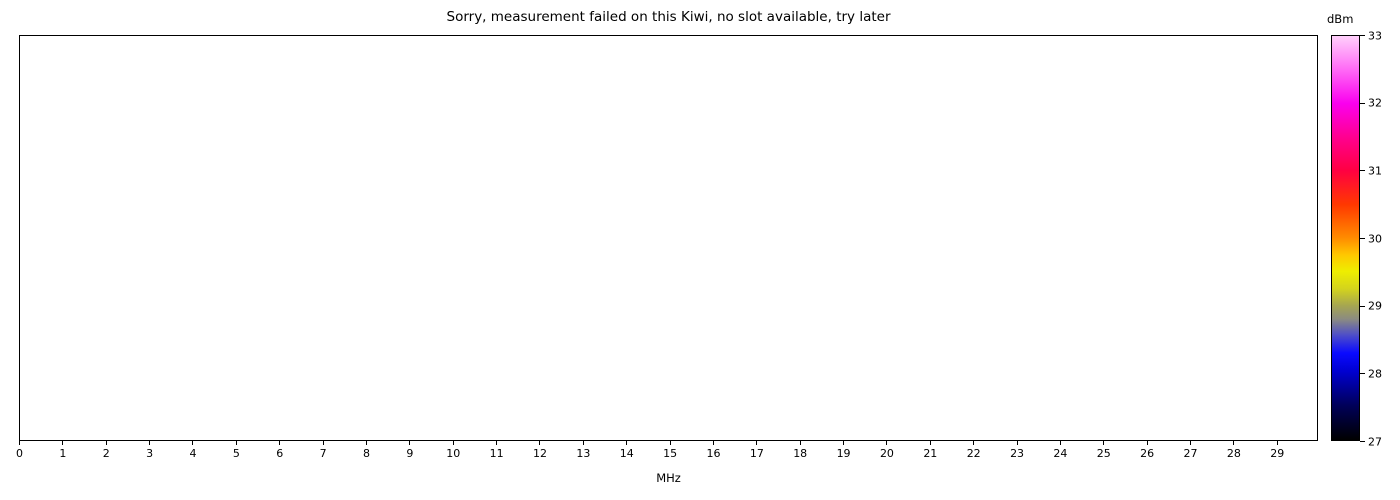 The height and width of the screenshot is (500, 1400). I want to click on x-tick-label: 10, so click(453, 453).